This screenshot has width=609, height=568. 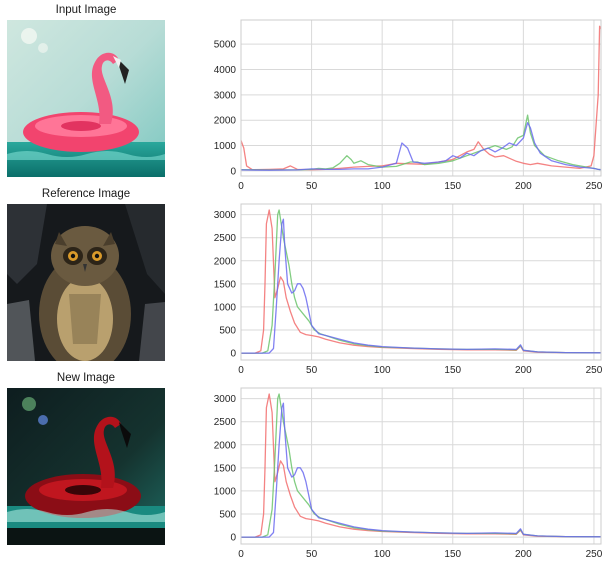 I want to click on input-image, so click(x=86, y=98).